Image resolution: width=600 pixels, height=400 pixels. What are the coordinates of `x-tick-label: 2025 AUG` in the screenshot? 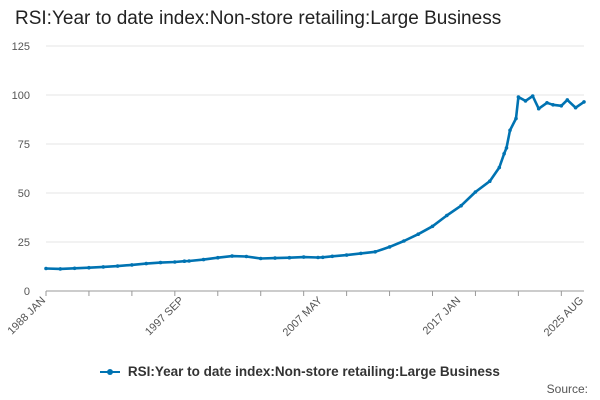 It's located at (564, 317).